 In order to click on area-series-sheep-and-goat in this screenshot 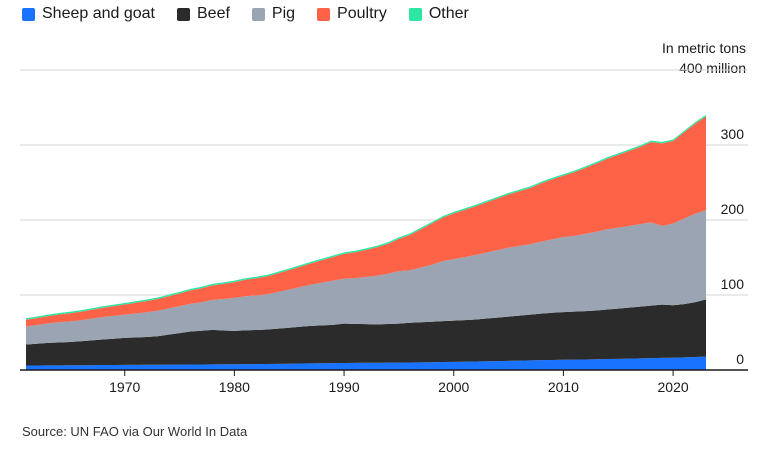, I will do `click(366, 363)`.